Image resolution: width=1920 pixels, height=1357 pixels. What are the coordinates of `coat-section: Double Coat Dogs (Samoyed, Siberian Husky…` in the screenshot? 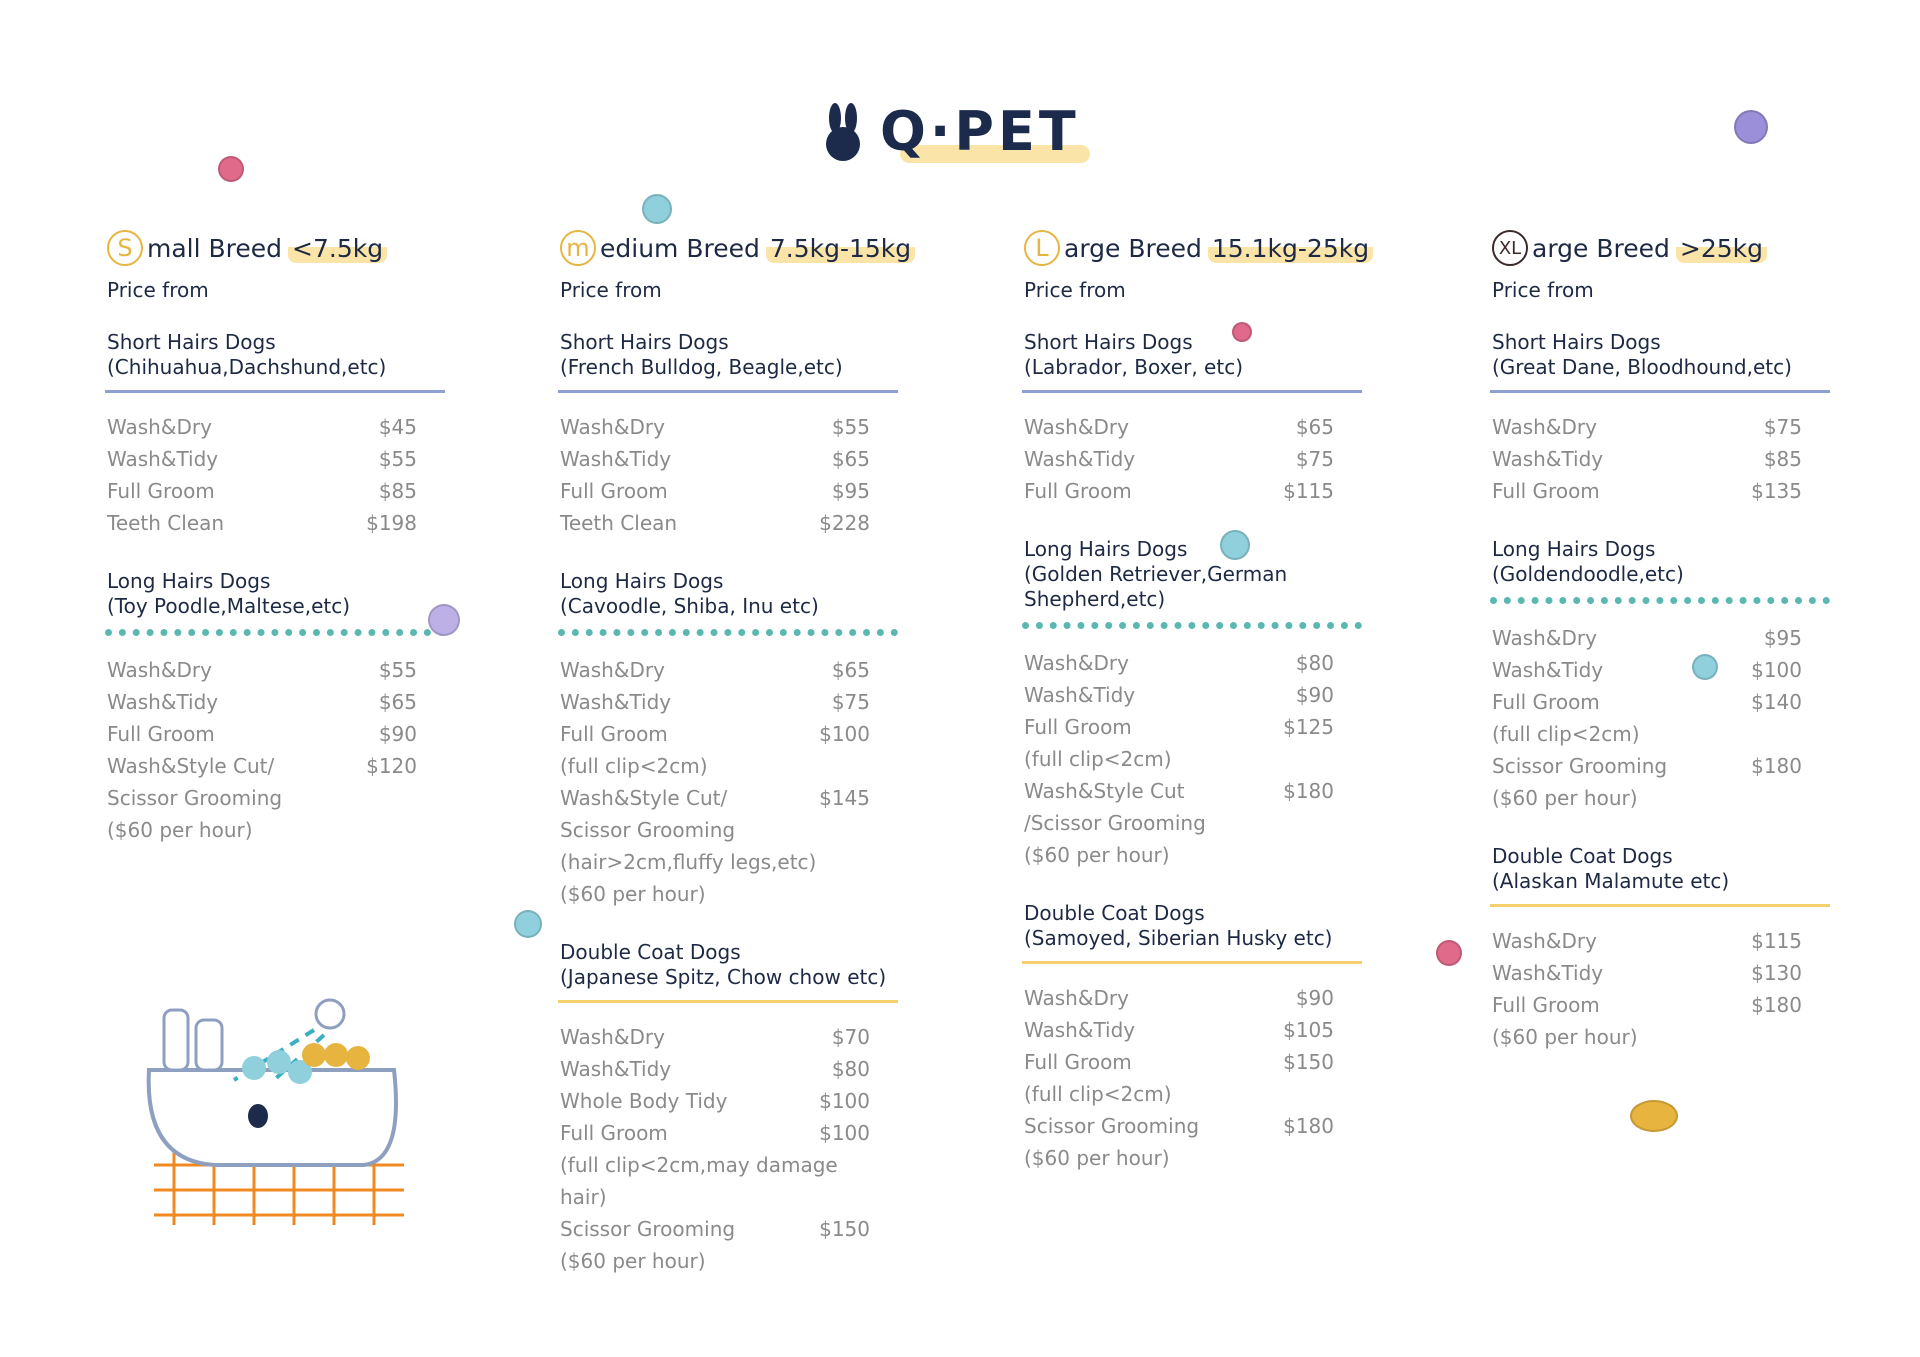 It's located at (1193, 1037).